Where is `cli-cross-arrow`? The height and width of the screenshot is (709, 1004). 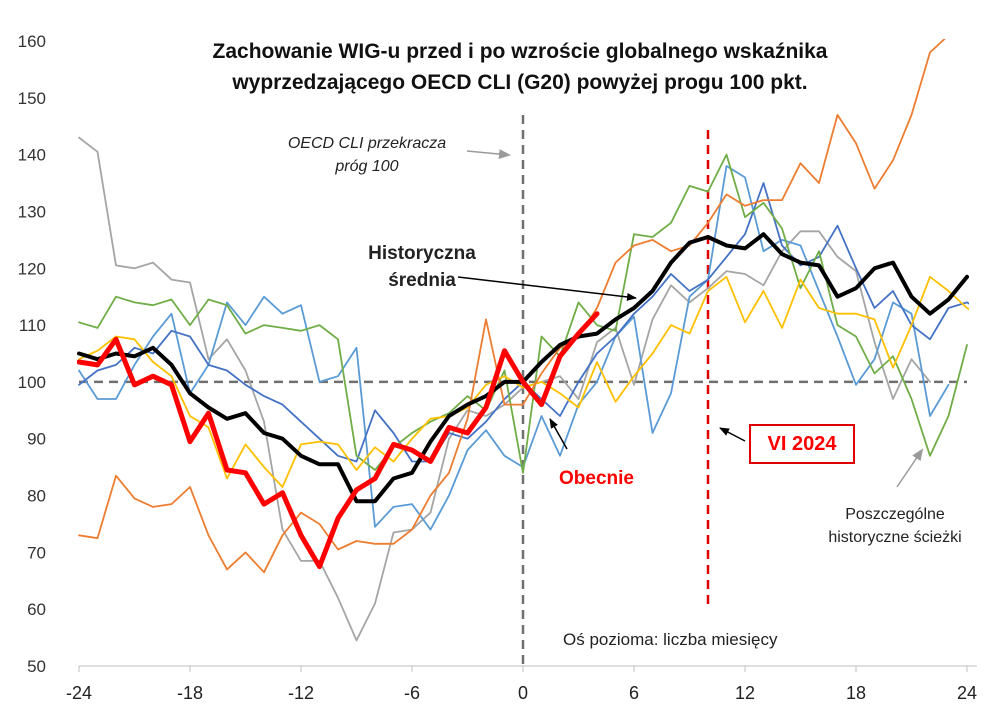
cli-cross-arrow is located at coordinates (488, 154).